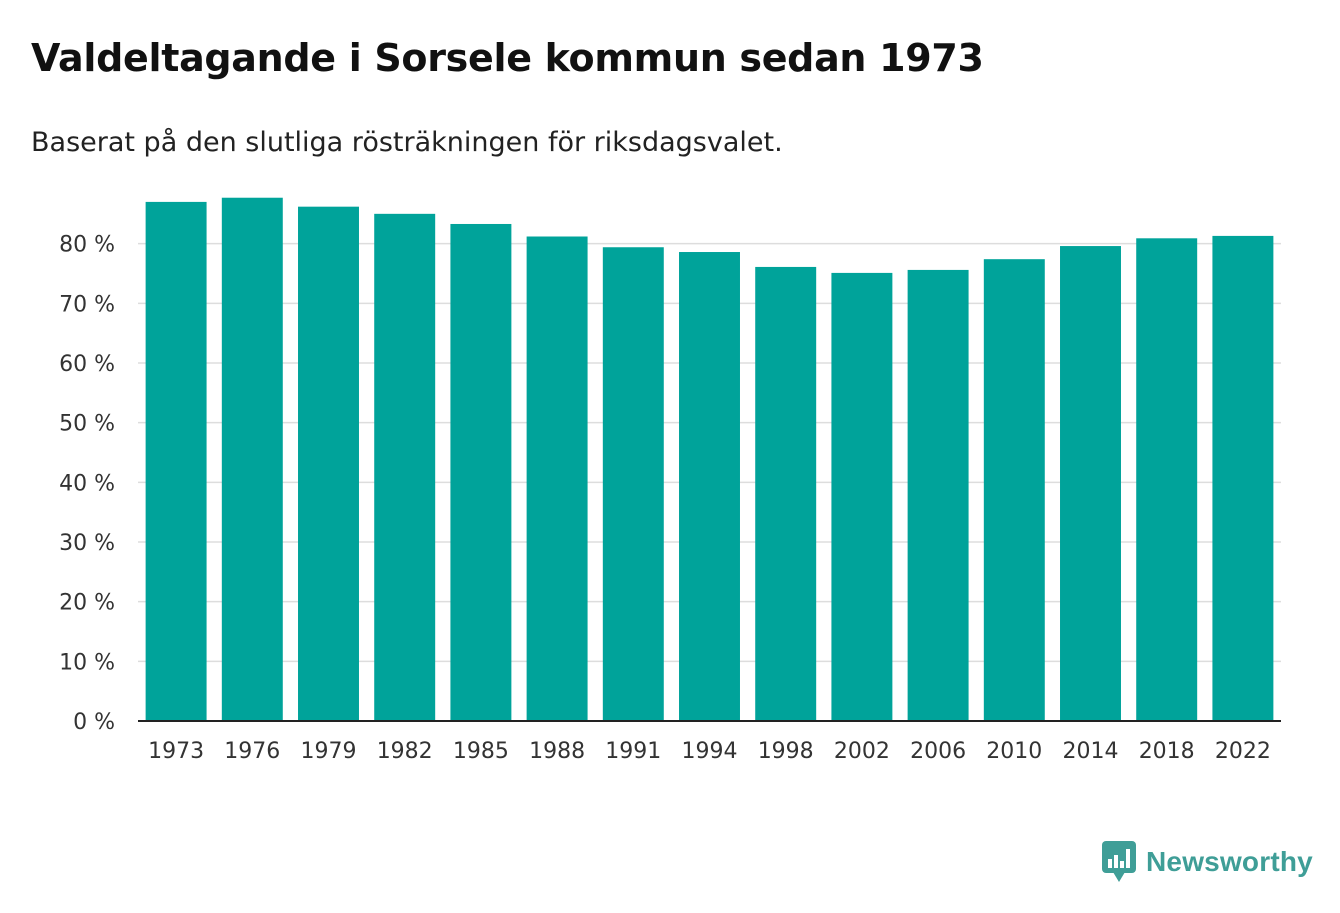 The width and height of the screenshot is (1340, 913). What do you see at coordinates (481, 751) in the screenshot?
I see `x-tick-label: 1985` at bounding box center [481, 751].